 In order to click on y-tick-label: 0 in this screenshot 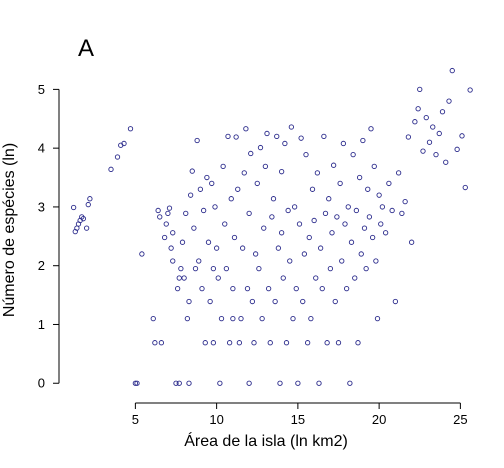, I will do `click(41, 383)`.